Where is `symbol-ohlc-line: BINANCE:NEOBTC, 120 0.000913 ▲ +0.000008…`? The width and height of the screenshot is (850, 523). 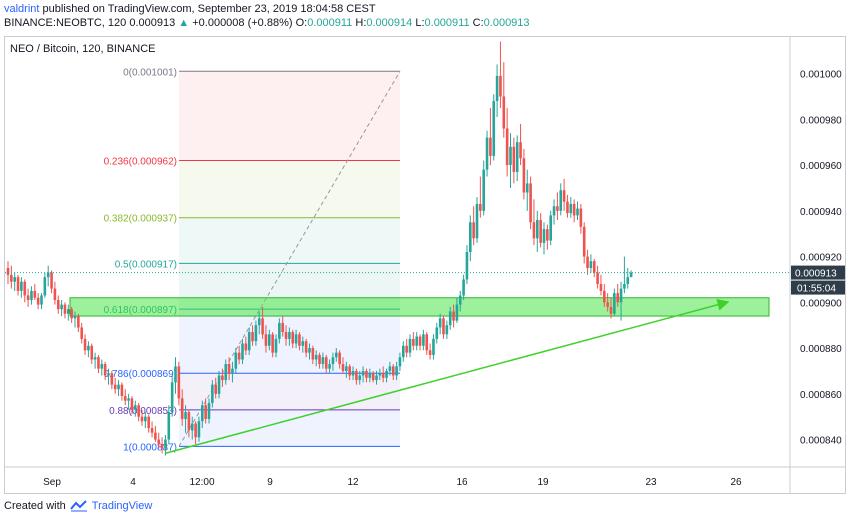
symbol-ohlc-line: BINANCE:NEOBTC, 120 0.000913 ▲ +0.000008… is located at coordinates (267, 23).